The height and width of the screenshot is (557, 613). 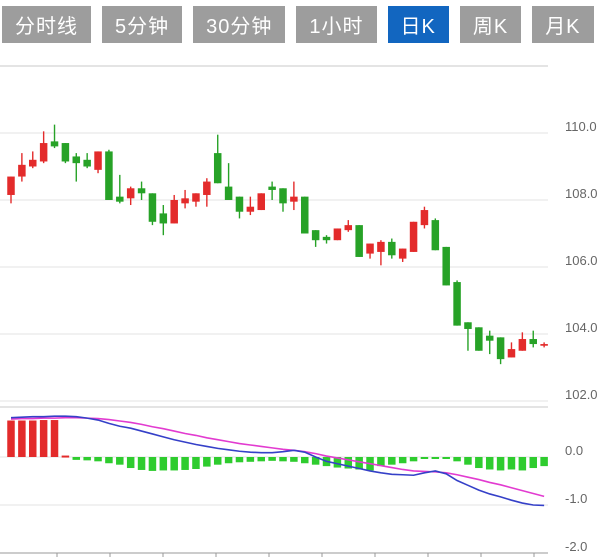 I want to click on macd-axis-label: -1.0, so click(x=576, y=498).